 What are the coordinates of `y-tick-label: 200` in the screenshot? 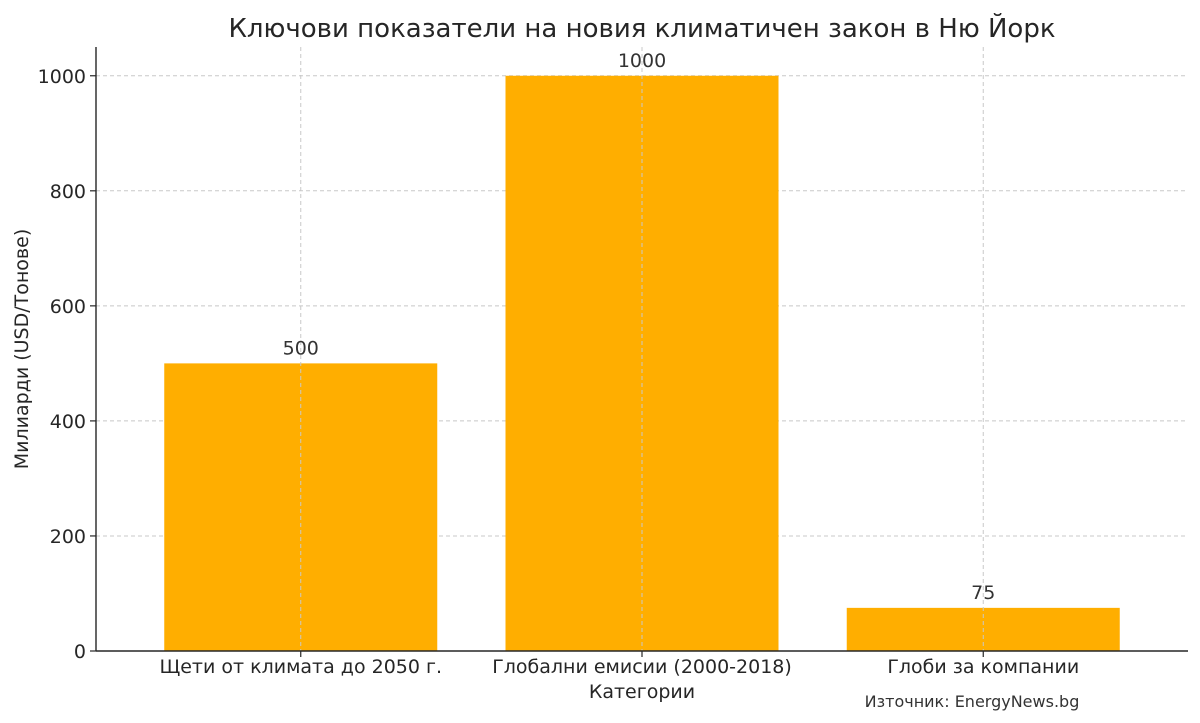 It's located at (68, 537).